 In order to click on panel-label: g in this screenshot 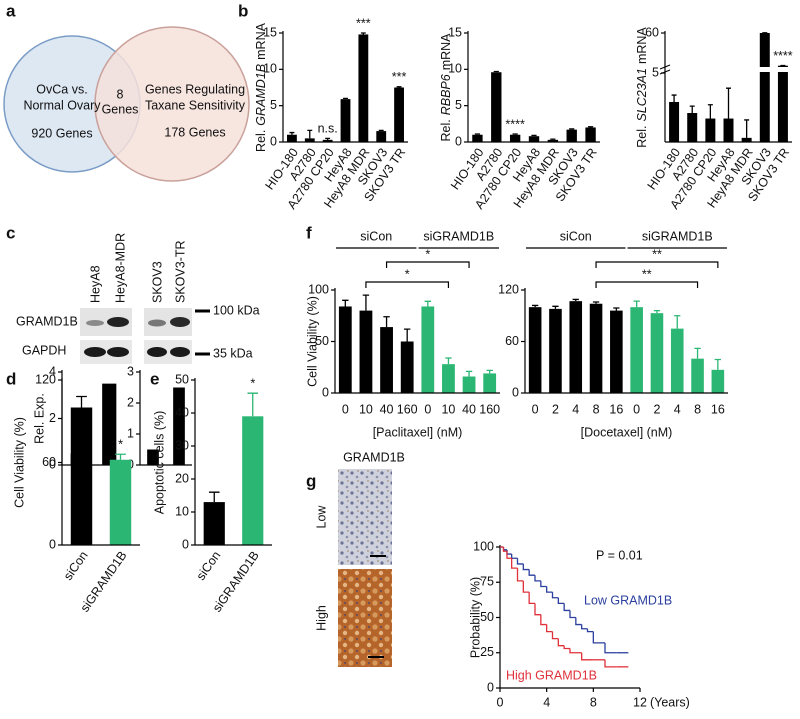, I will do `click(311, 480)`.